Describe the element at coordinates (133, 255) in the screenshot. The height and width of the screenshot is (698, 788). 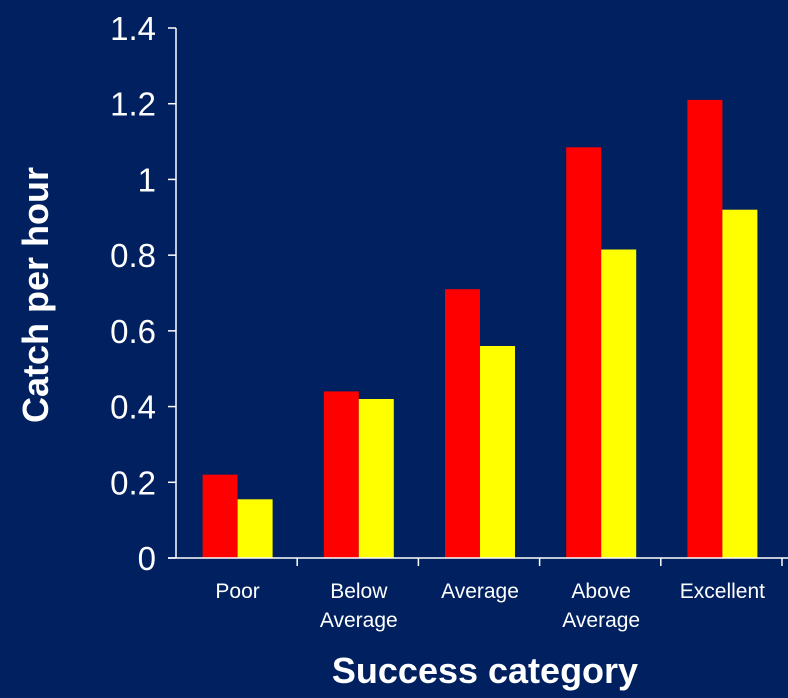
I see `y-tick-label: 0.8` at that location.